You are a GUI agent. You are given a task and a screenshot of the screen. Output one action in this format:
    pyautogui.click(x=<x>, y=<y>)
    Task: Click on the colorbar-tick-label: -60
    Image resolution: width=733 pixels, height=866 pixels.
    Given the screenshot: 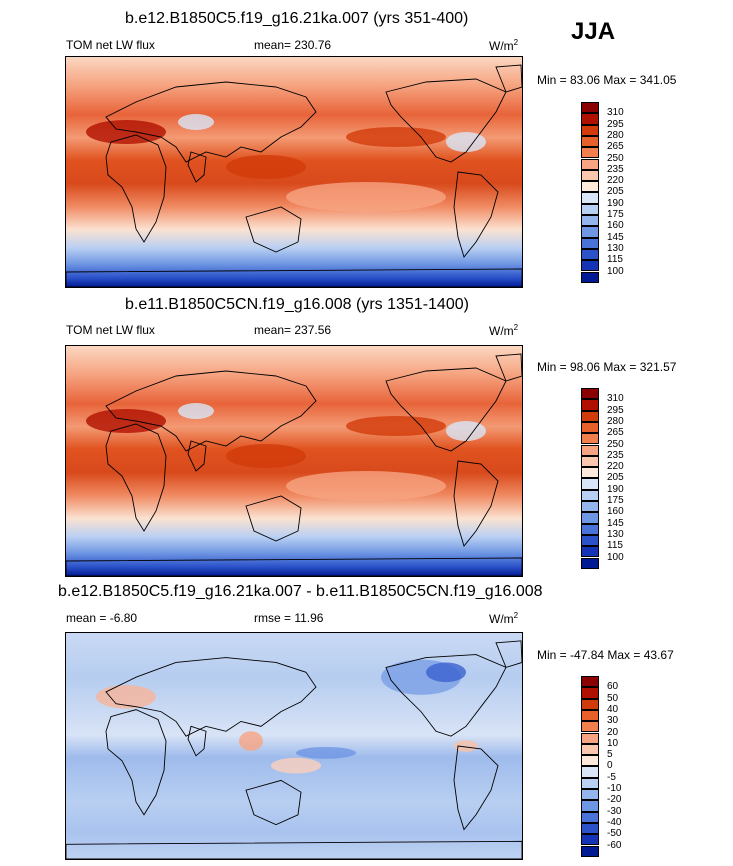 What is the action you would take?
    pyautogui.click(x=614, y=845)
    